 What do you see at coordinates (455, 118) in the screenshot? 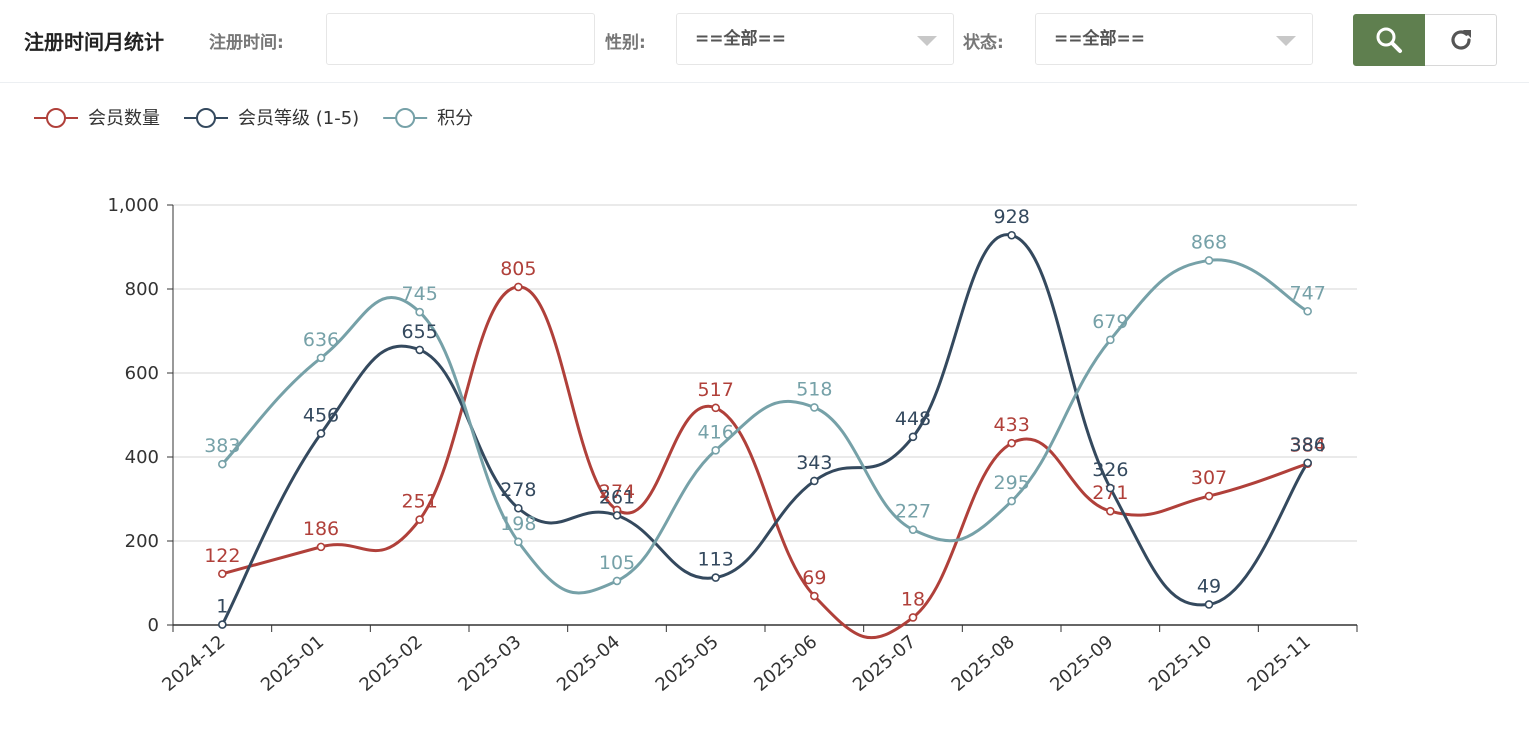
I see `legend-label: 积分` at bounding box center [455, 118].